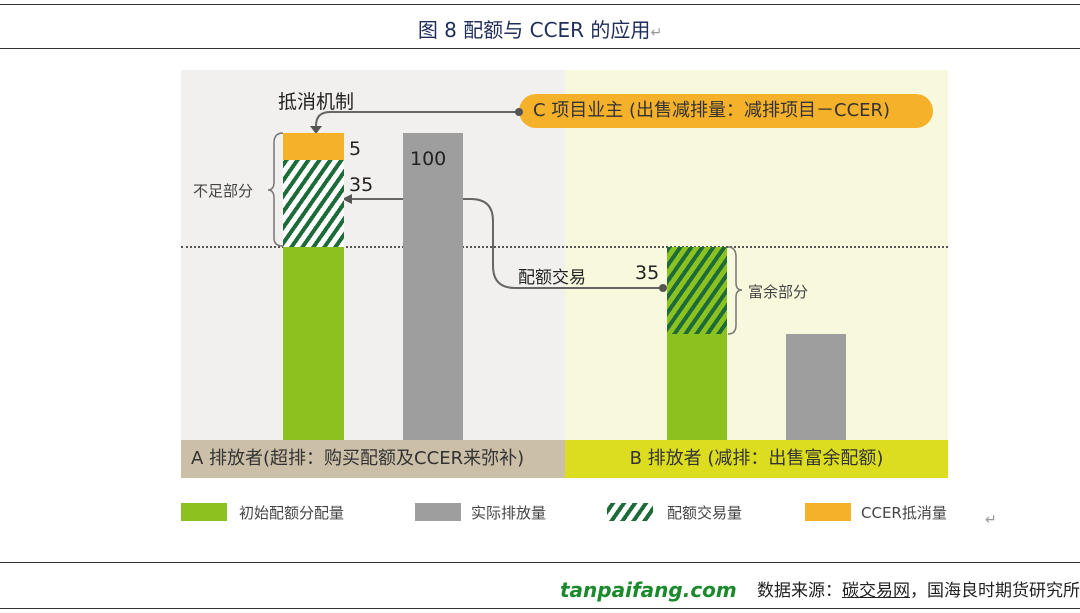  Describe the element at coordinates (816, 387) in the screenshot. I see `bar-b-actual` at that location.